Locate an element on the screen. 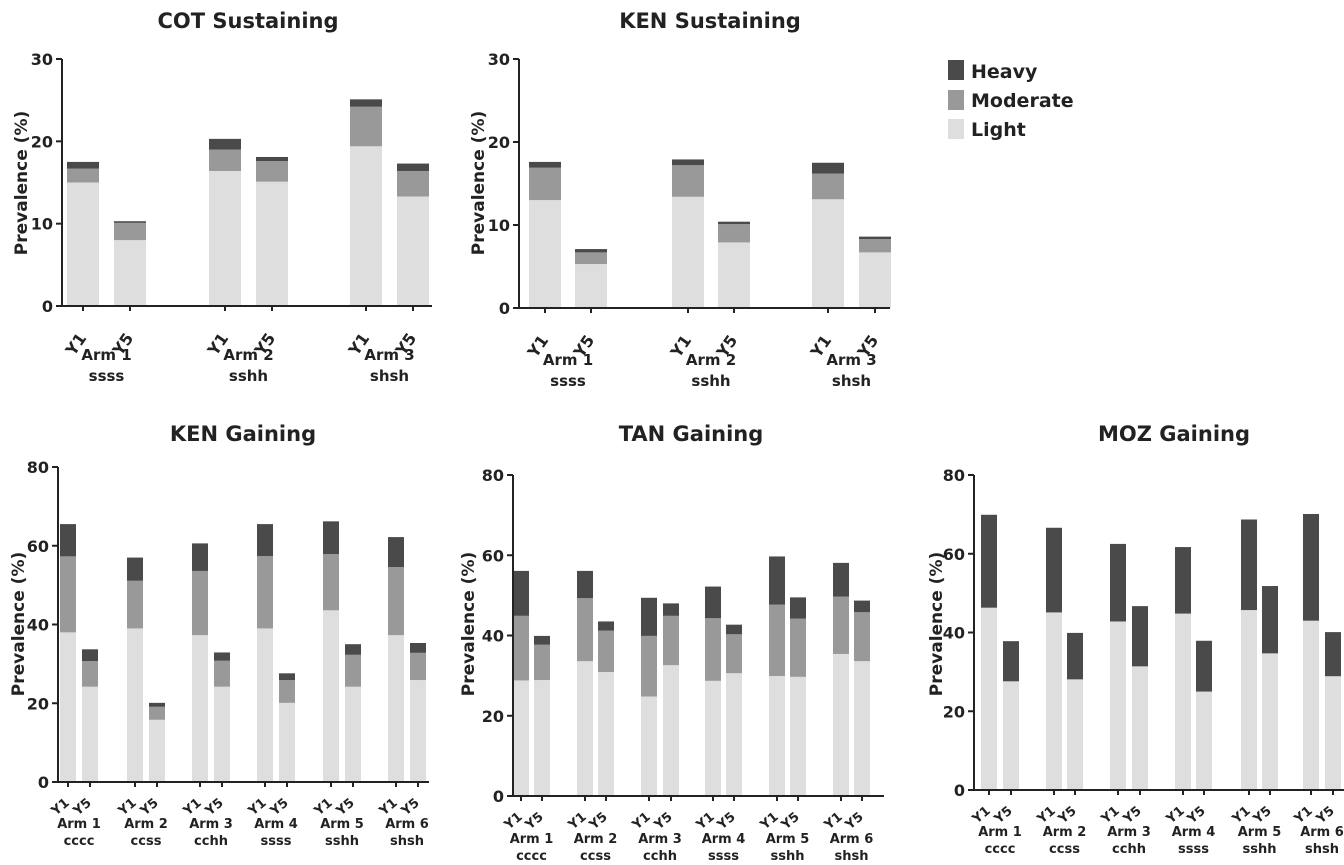  group-arm-label: Arm 5 is located at coordinates (788, 839).